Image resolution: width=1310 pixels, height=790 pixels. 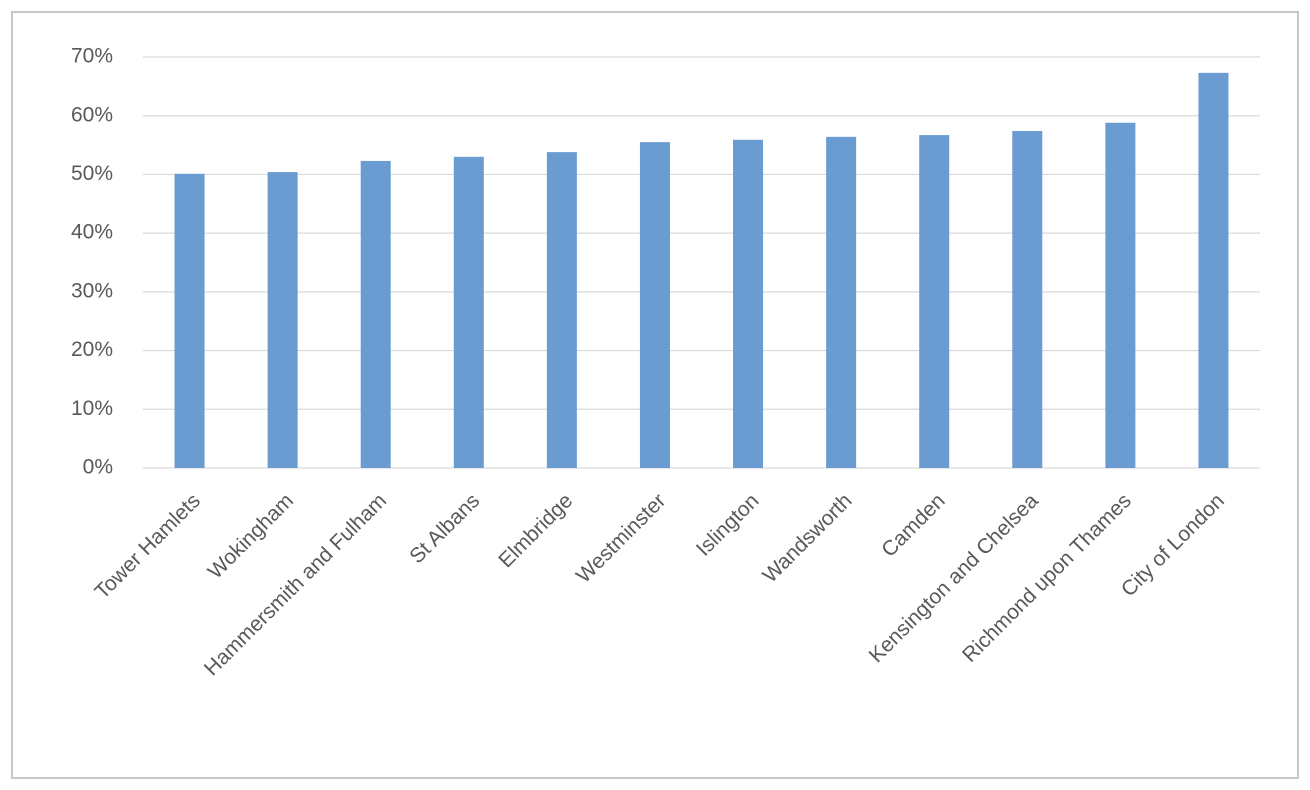 What do you see at coordinates (92, 349) in the screenshot?
I see `y-tick-label: 20%` at bounding box center [92, 349].